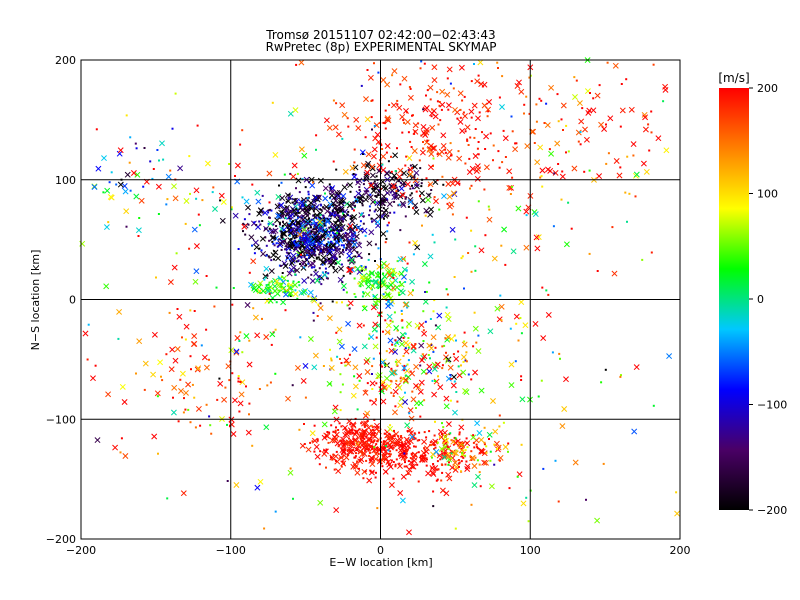 Image resolution: width=800 pixels, height=600 pixels. What do you see at coordinates (378, 550) in the screenshot?
I see `x-axis-ticks: −200 −100 0 100 200` at bounding box center [378, 550].